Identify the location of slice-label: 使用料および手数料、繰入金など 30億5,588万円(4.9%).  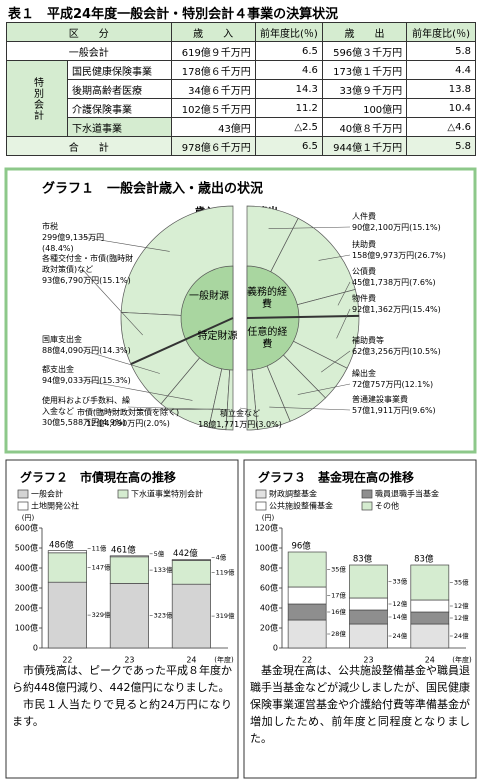
(88, 411).